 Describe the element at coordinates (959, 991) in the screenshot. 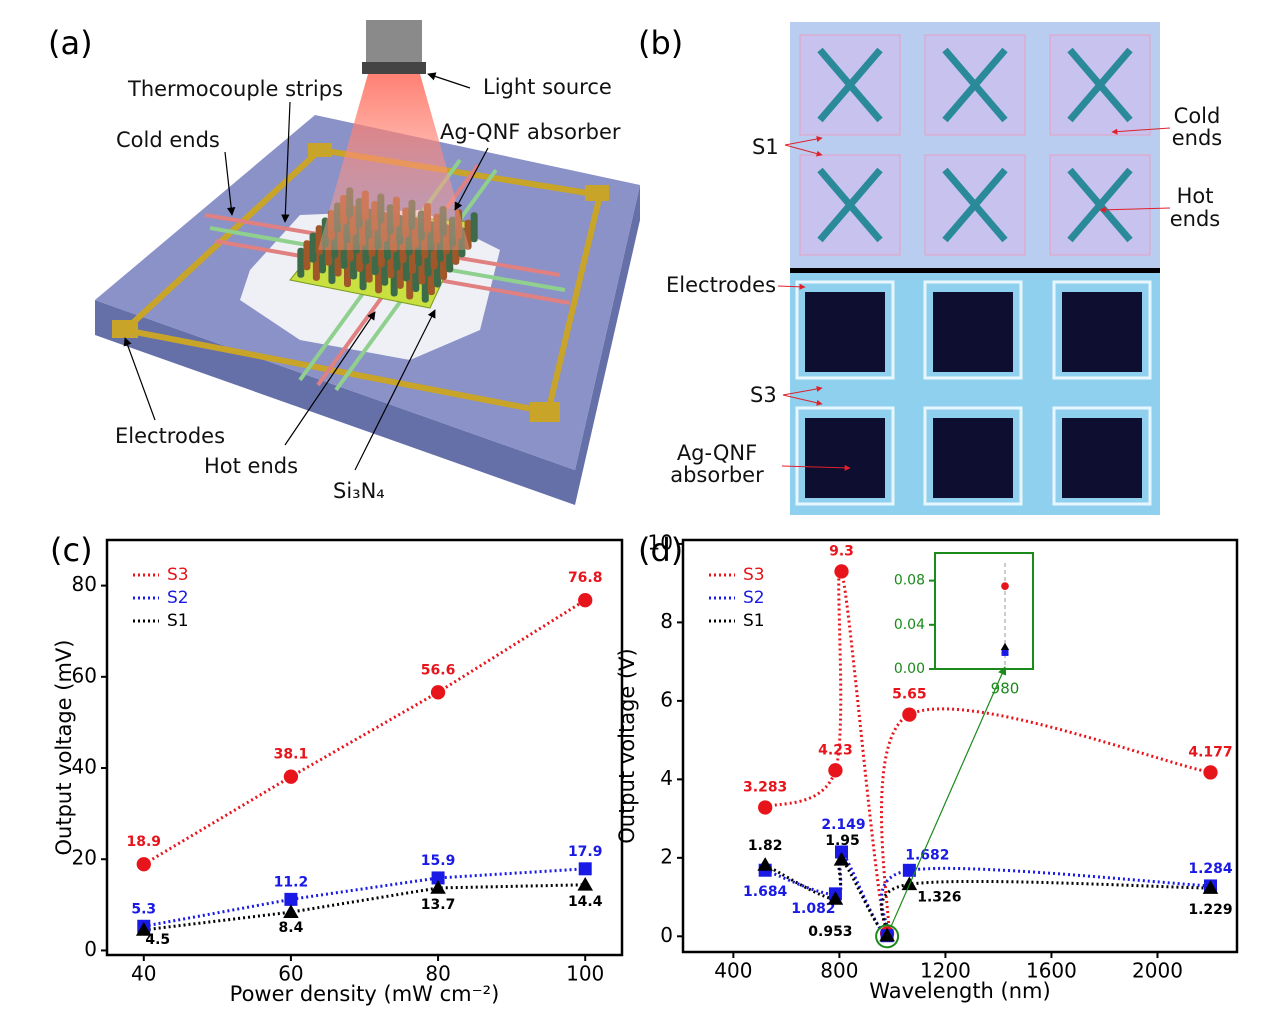

I see `x-axis-label: Wavelength (nm)` at that location.